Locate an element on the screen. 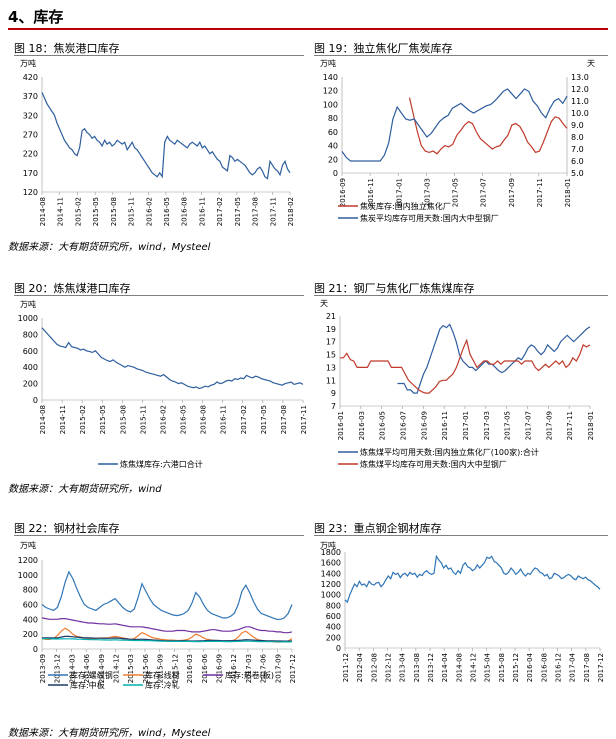  x-tick-label: 2015-02 is located at coordinates (78, 211).